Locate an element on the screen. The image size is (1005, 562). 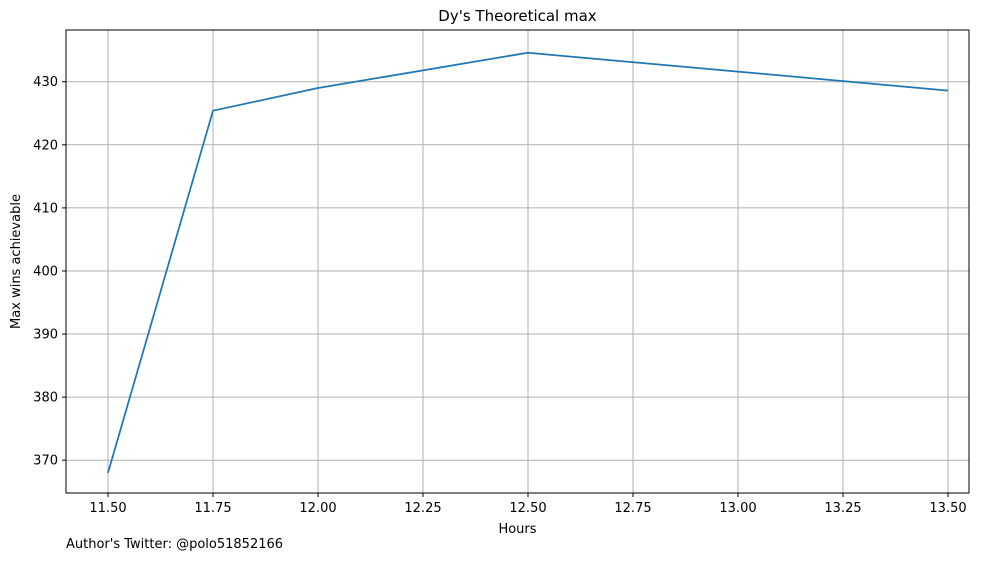
x-tick-label: 12.75 is located at coordinates (632, 508).